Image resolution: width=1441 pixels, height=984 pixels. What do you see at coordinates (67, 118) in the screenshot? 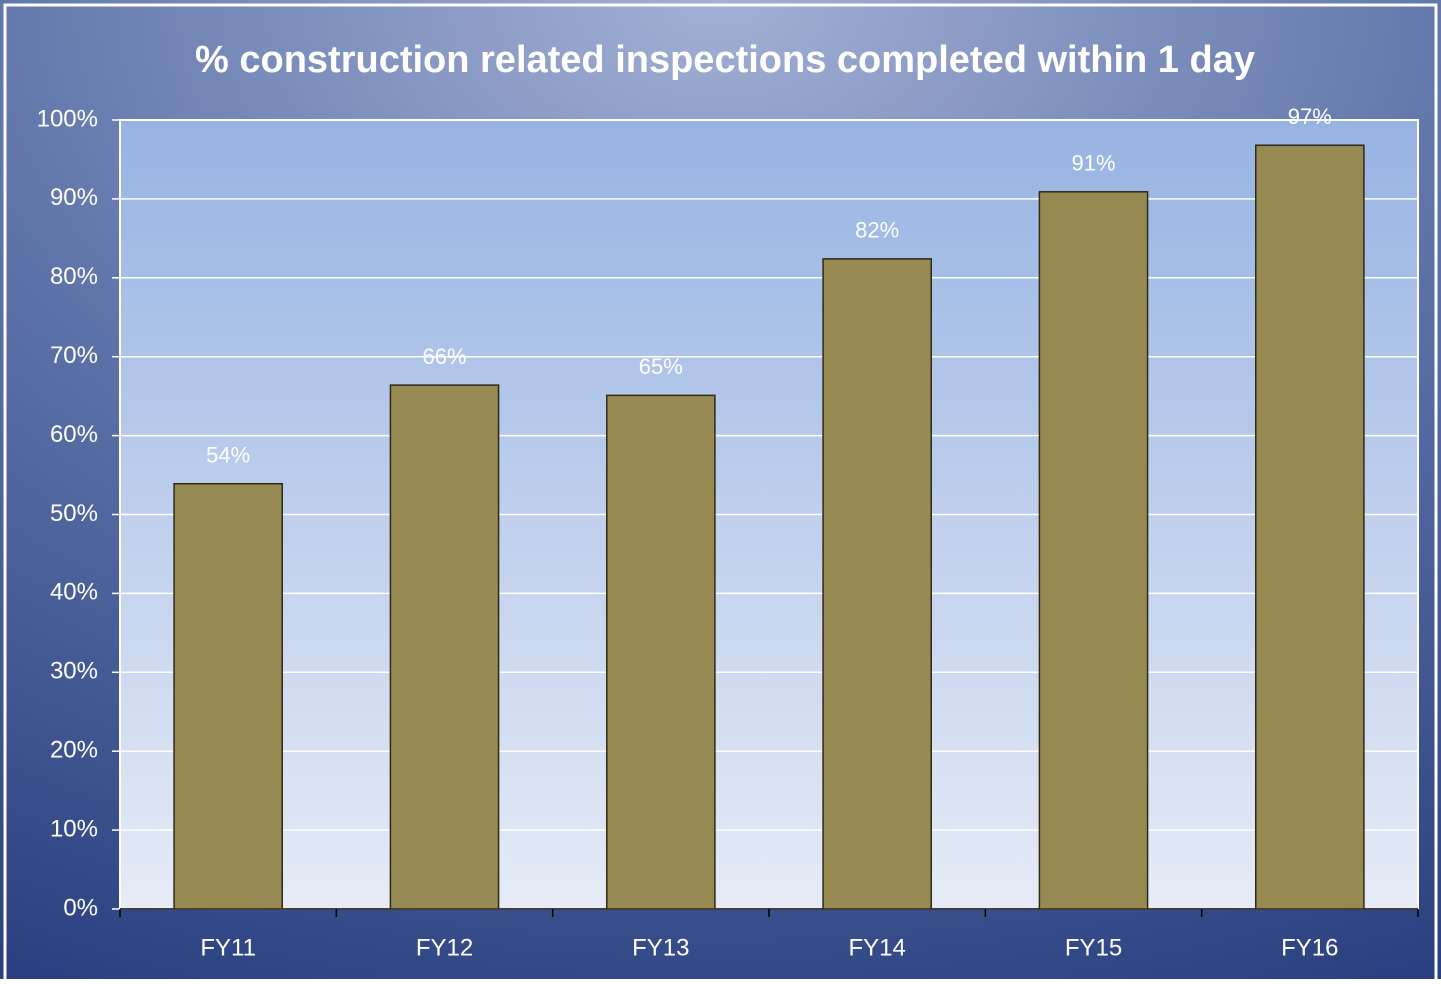
I see `y-tick-label: 100%` at bounding box center [67, 118].